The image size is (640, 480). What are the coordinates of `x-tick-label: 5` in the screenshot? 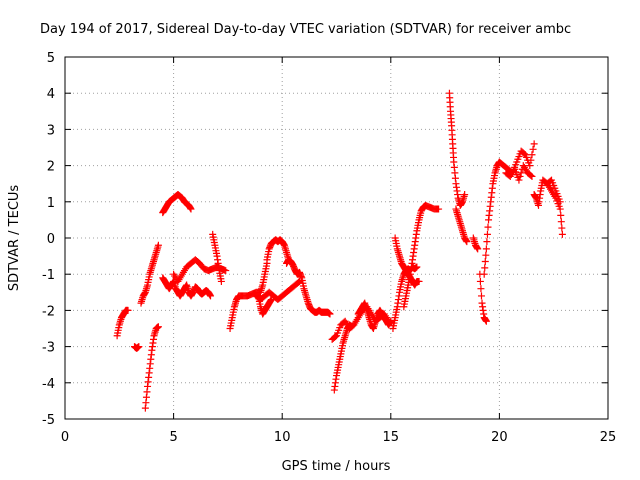 It's located at (173, 437).